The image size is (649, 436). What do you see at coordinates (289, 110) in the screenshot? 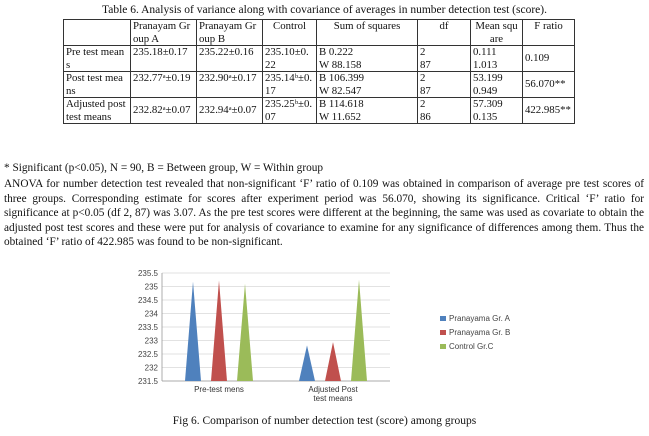
I see `control-cell: 235.25ᵇ±0.07` at bounding box center [289, 110].